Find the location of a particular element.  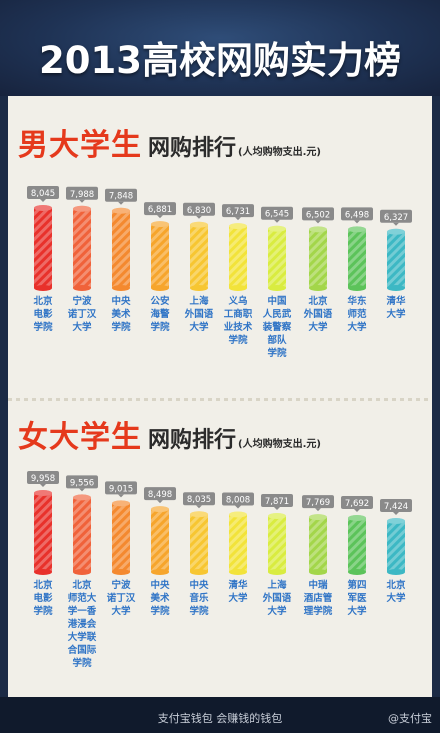

male-category-label: 外国语 is located at coordinates (318, 314).